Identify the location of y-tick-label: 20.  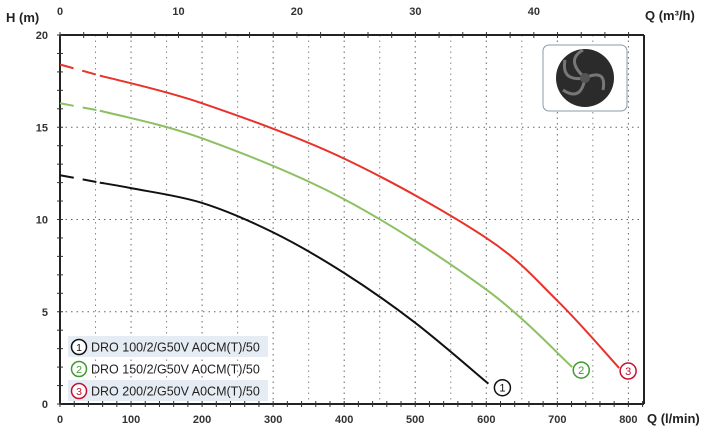
(42, 36).